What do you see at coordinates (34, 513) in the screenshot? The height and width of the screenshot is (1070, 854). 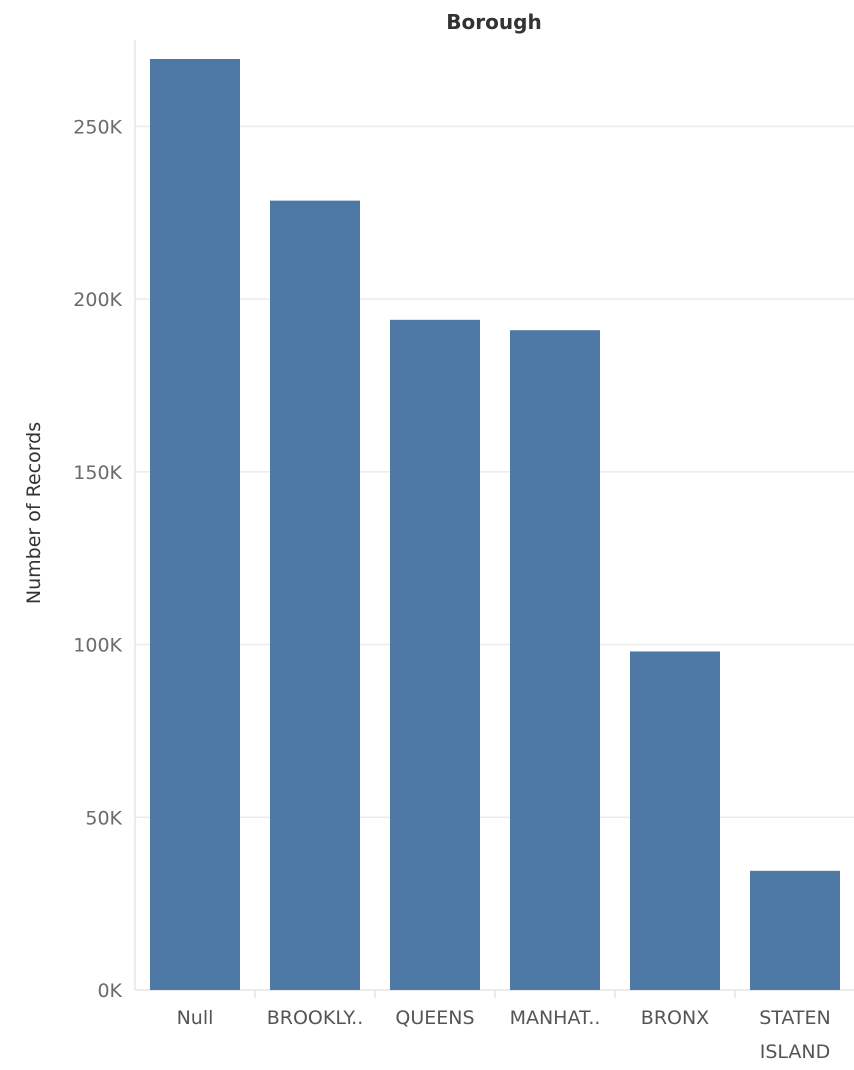 I see `y-axis-title: Number of Records` at bounding box center [34, 513].